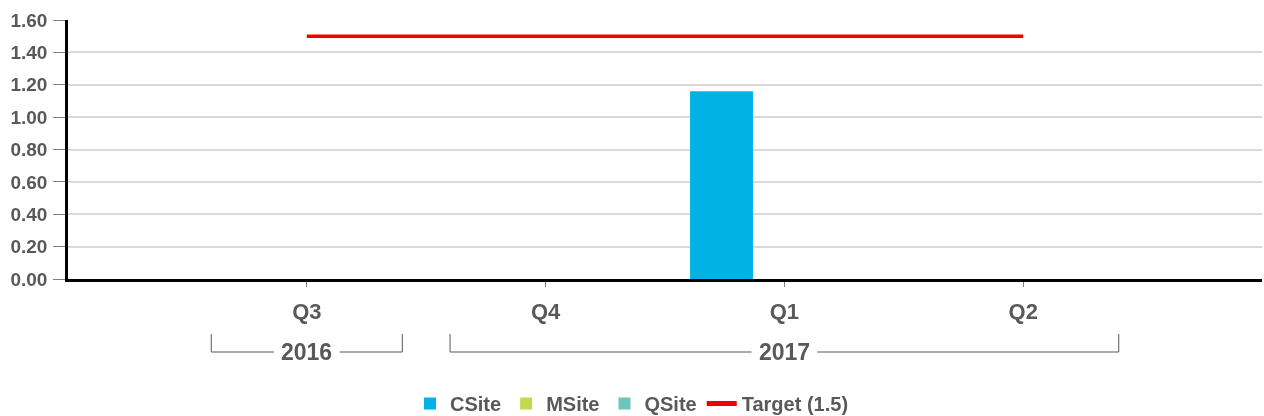 Image resolution: width=1264 pixels, height=416 pixels. What do you see at coordinates (29, 85) in the screenshot?
I see `y-tick-label: 1.20` at bounding box center [29, 85].